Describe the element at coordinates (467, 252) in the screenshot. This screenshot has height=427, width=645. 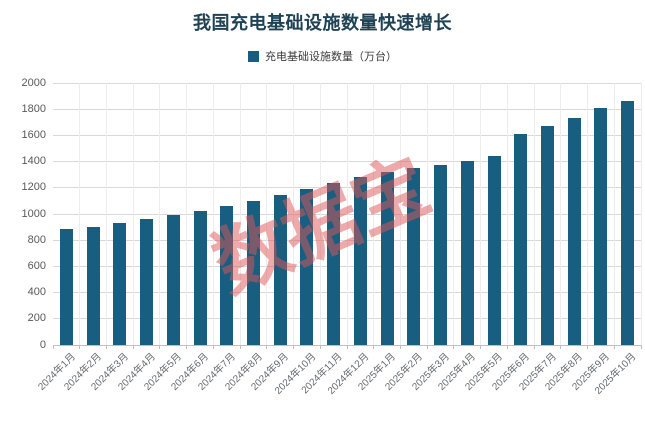
I see `bar-2025年4月` at that location.